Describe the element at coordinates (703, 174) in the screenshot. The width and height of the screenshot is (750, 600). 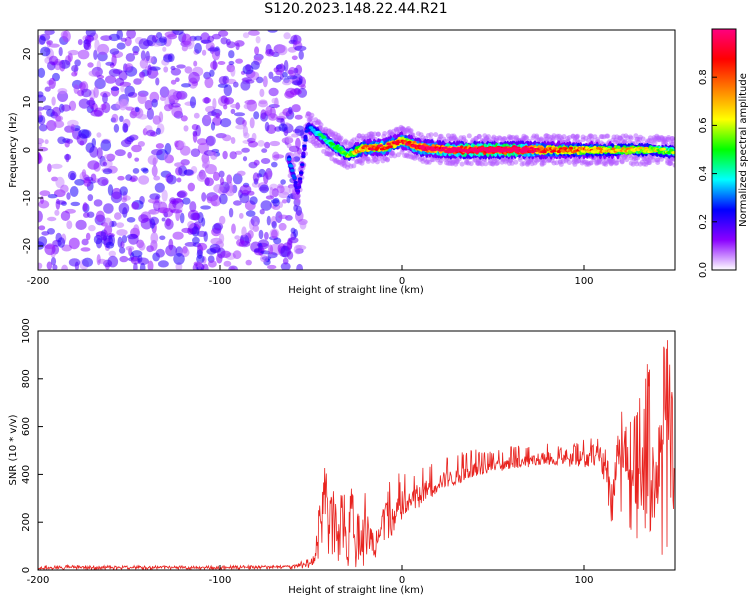
I see `colorbar-tick-label: 0.4` at that location.